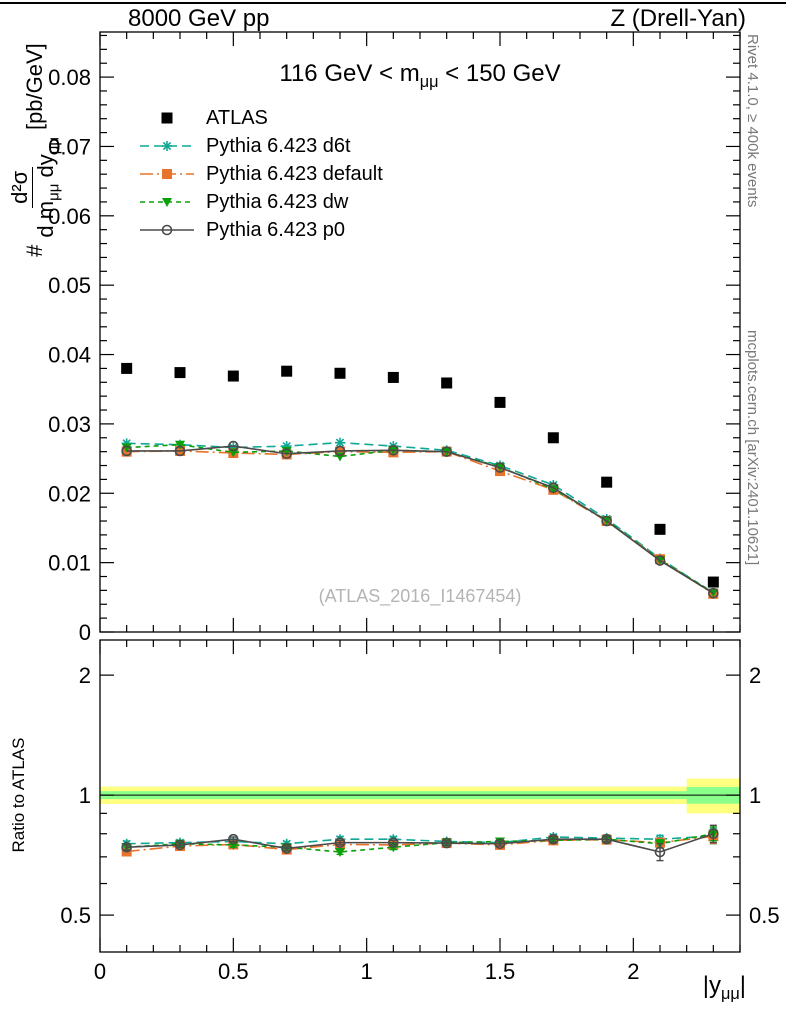  I want to click on series-line-main-pythia-6-423-dw, so click(420, 518).